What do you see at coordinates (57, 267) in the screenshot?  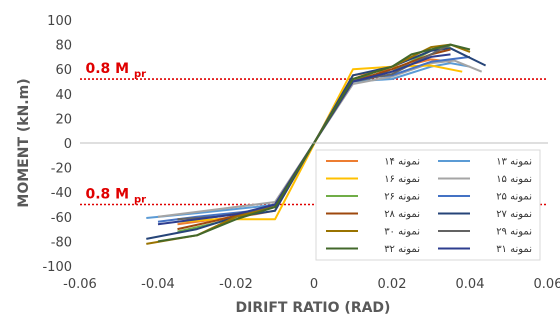 I see `y-tick-label: -100` at bounding box center [57, 267].